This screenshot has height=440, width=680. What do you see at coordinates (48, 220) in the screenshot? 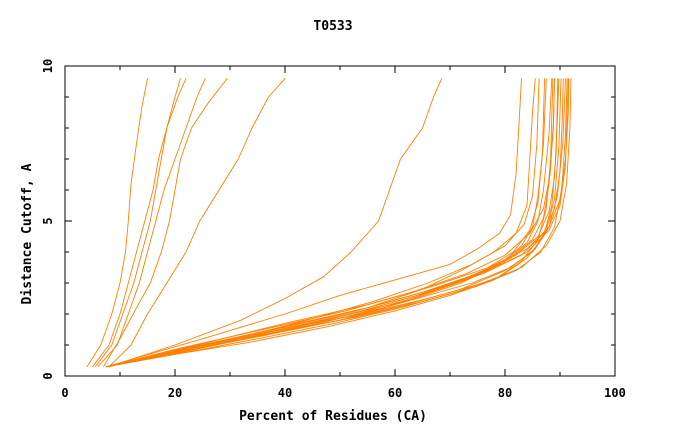
I see `y-tick-label-5: 5` at bounding box center [48, 220].